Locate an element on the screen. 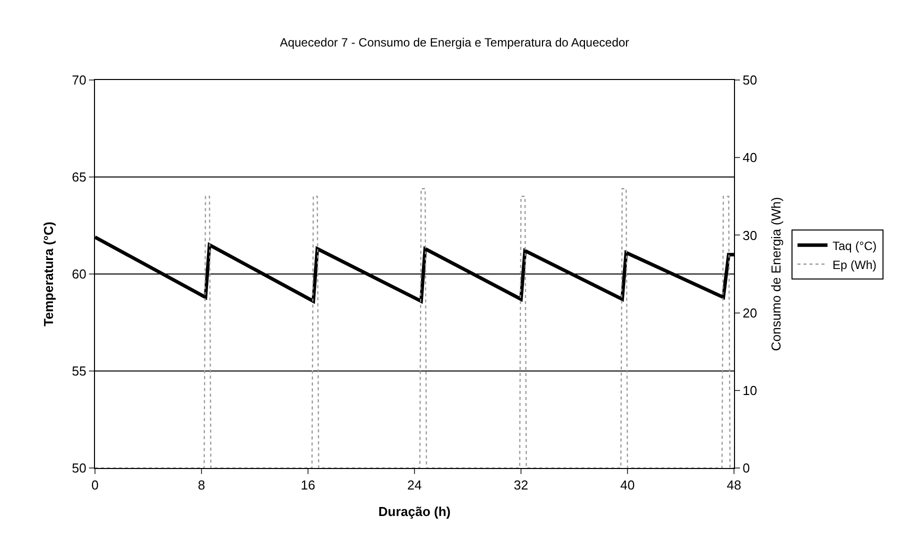 The width and height of the screenshot is (909, 543). y2-axis-title: Consumo de Energia (Wh) is located at coordinates (776, 274).